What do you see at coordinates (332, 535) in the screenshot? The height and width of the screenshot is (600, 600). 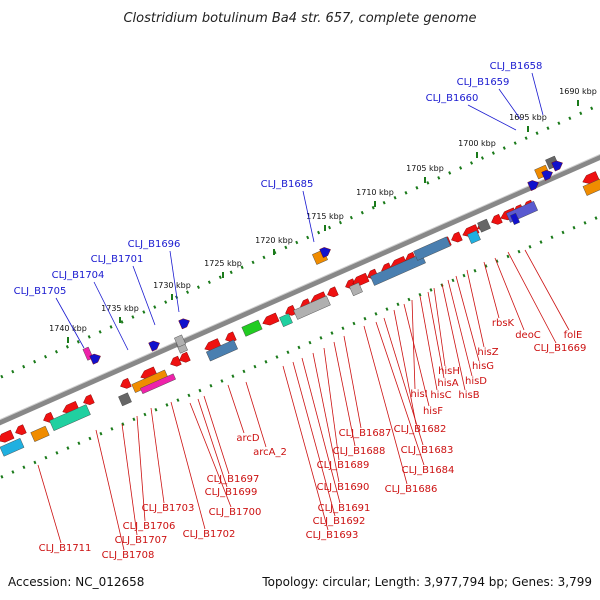 I see `lower-gene-label: CLJ_B1693` at bounding box center [332, 535].